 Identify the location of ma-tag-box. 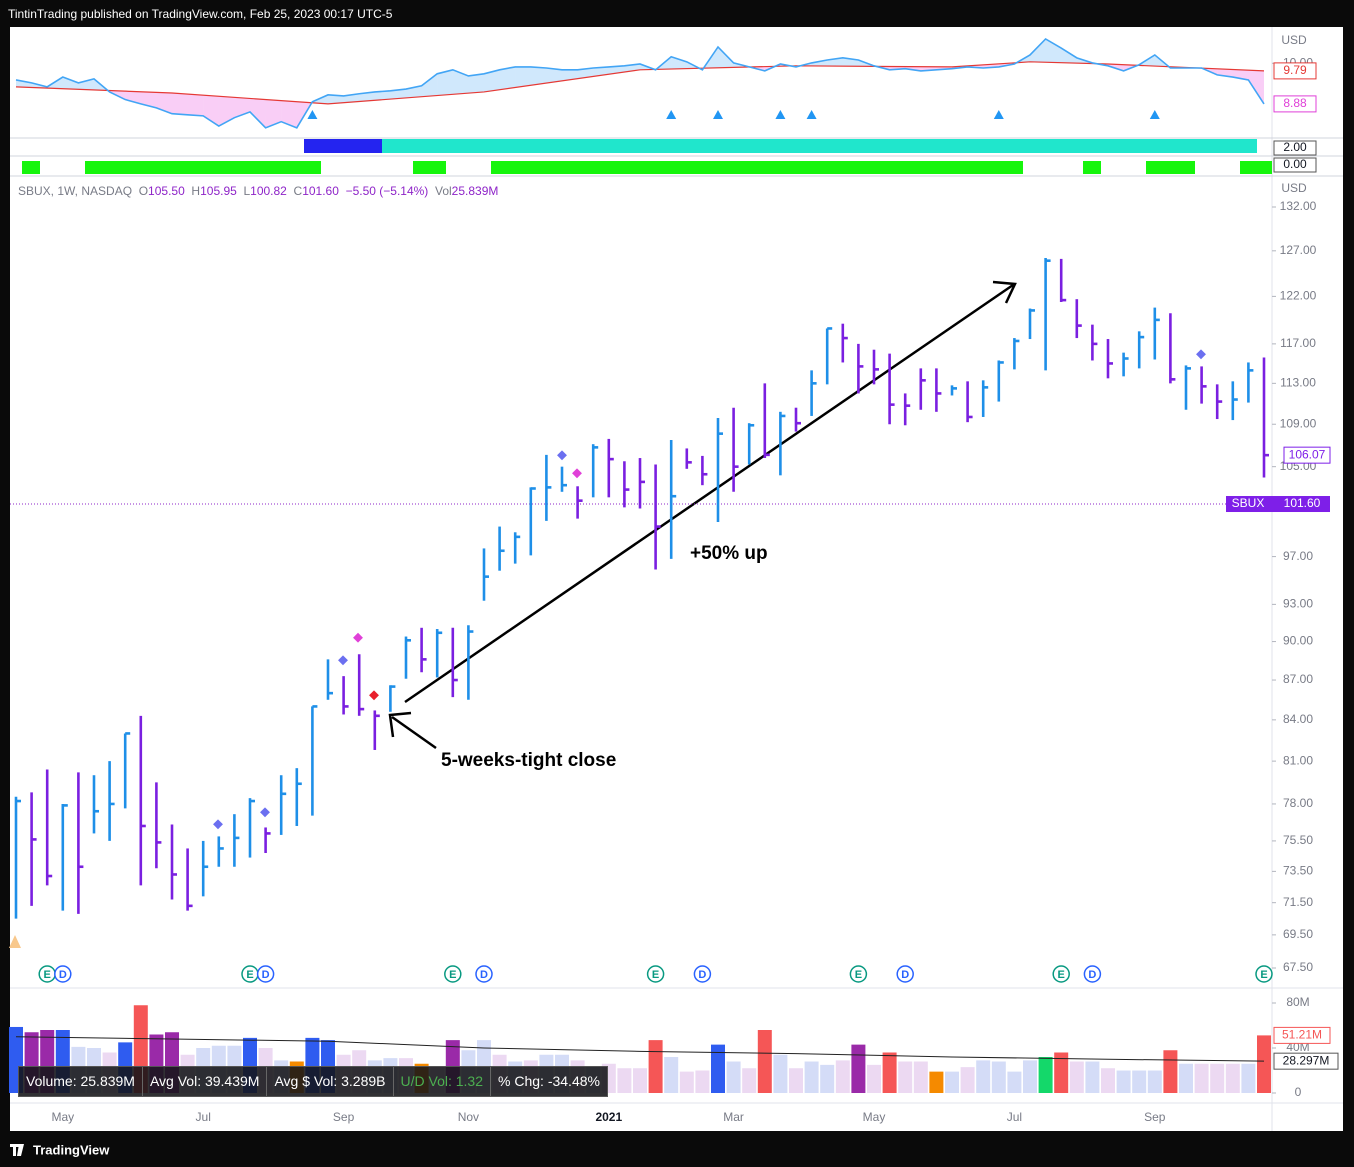
(1295, 71).